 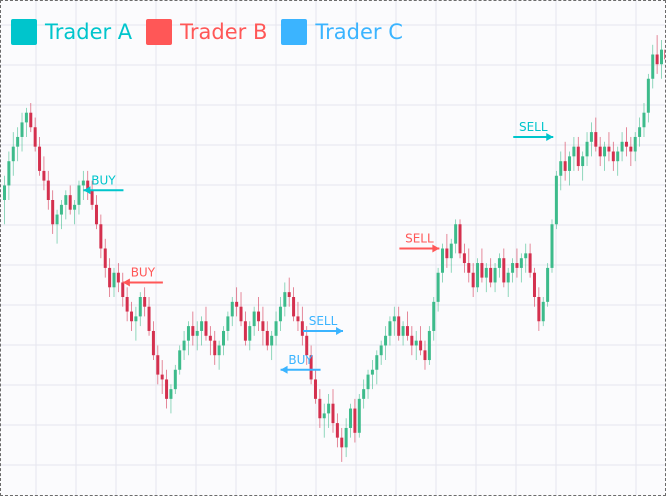 I want to click on legend-item-trader-b: Trader B, so click(x=206, y=32).